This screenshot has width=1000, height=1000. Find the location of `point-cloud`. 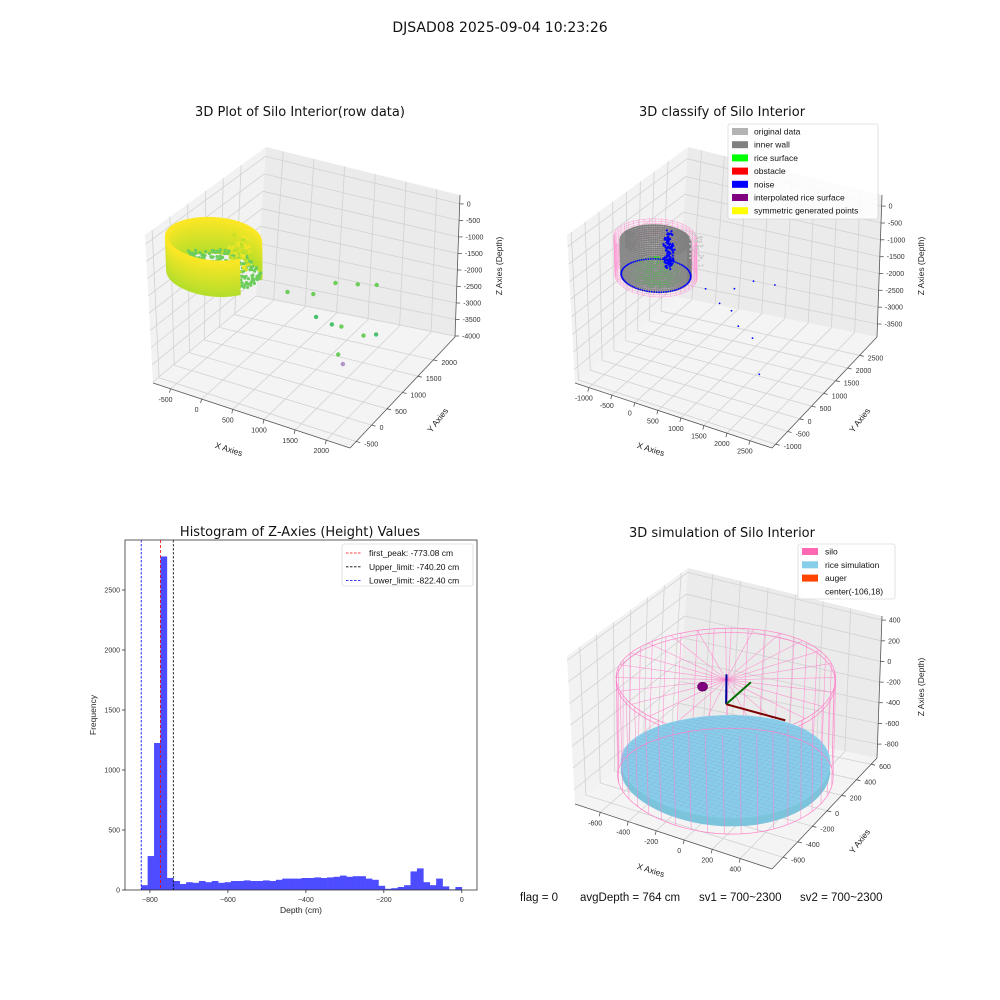

point-cloud is located at coordinates (271, 291).